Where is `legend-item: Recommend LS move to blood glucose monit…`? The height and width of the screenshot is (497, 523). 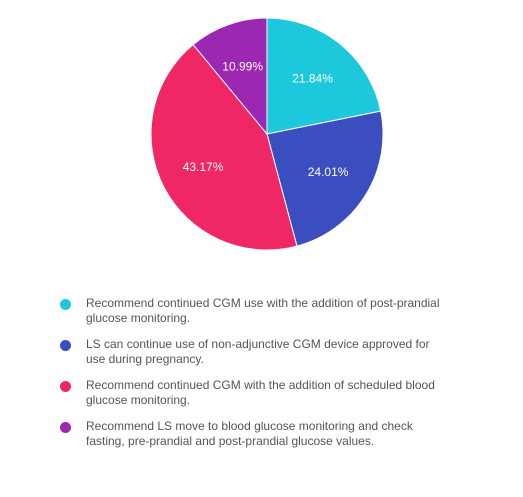
legend-item: Recommend LS move to blood glucose monit… is located at coordinates (260, 434).